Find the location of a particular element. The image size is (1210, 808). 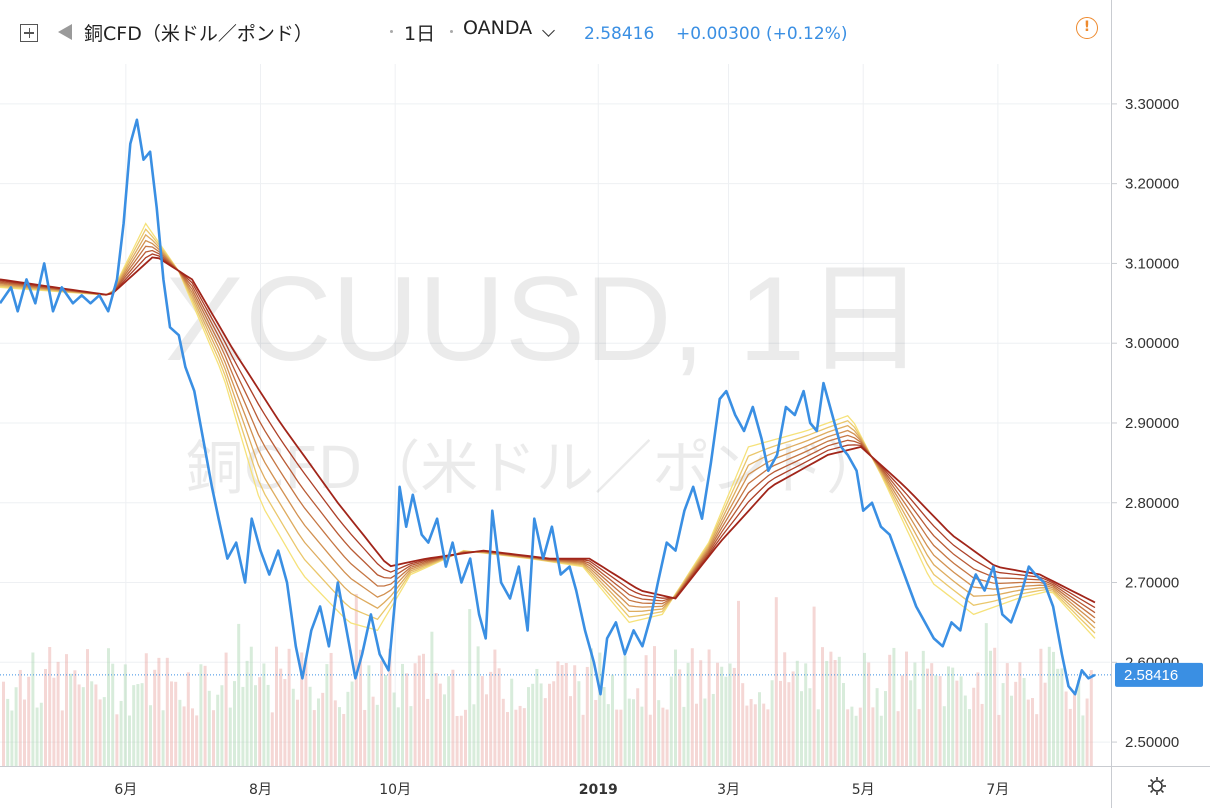

x-tick-label: 5月 is located at coordinates (863, 790).